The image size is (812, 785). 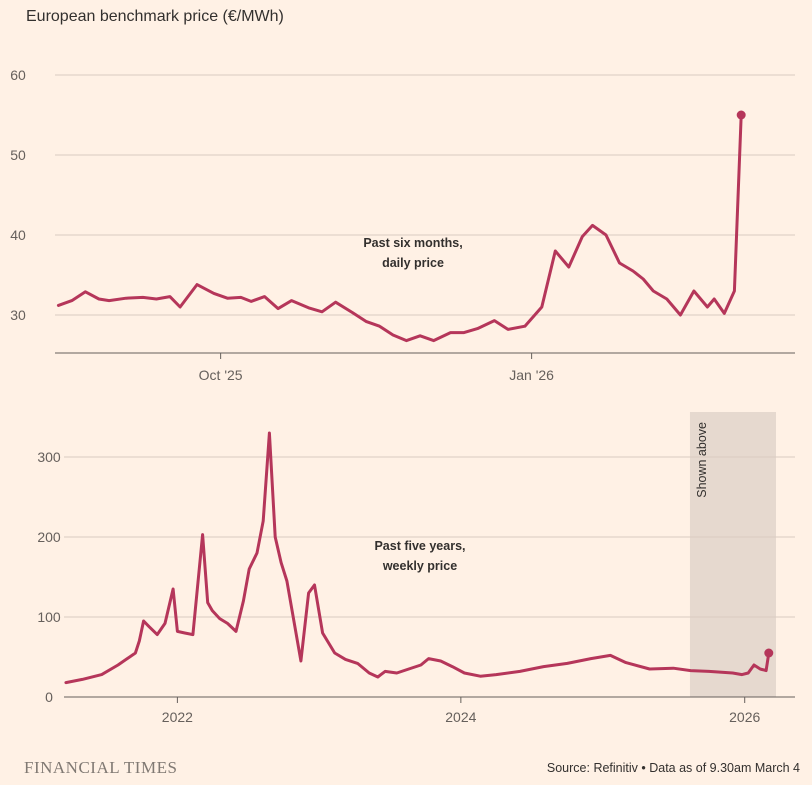 What do you see at coordinates (101, 767) in the screenshot?
I see `financial-times-logo: FINANCIAL TIMES` at bounding box center [101, 767].